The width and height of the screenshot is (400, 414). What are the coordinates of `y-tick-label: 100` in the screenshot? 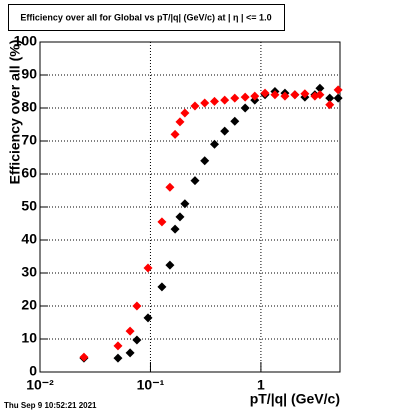 It's located at (26, 41).